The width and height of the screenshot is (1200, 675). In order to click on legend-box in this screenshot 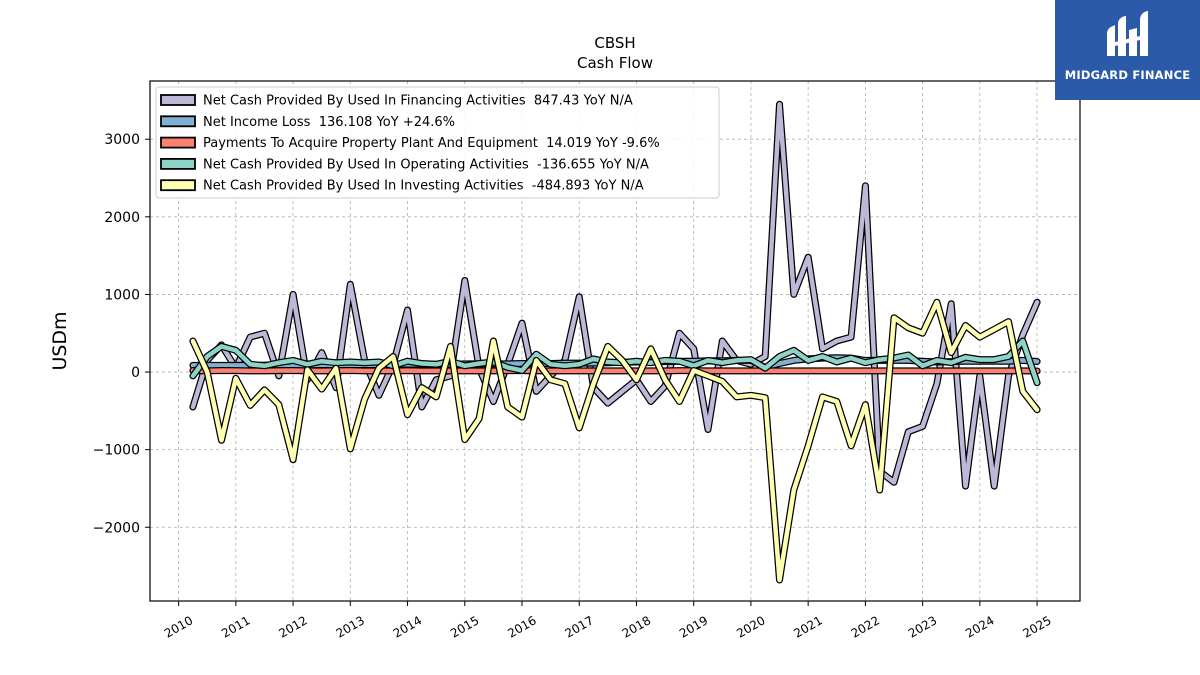, I will do `click(437, 142)`.